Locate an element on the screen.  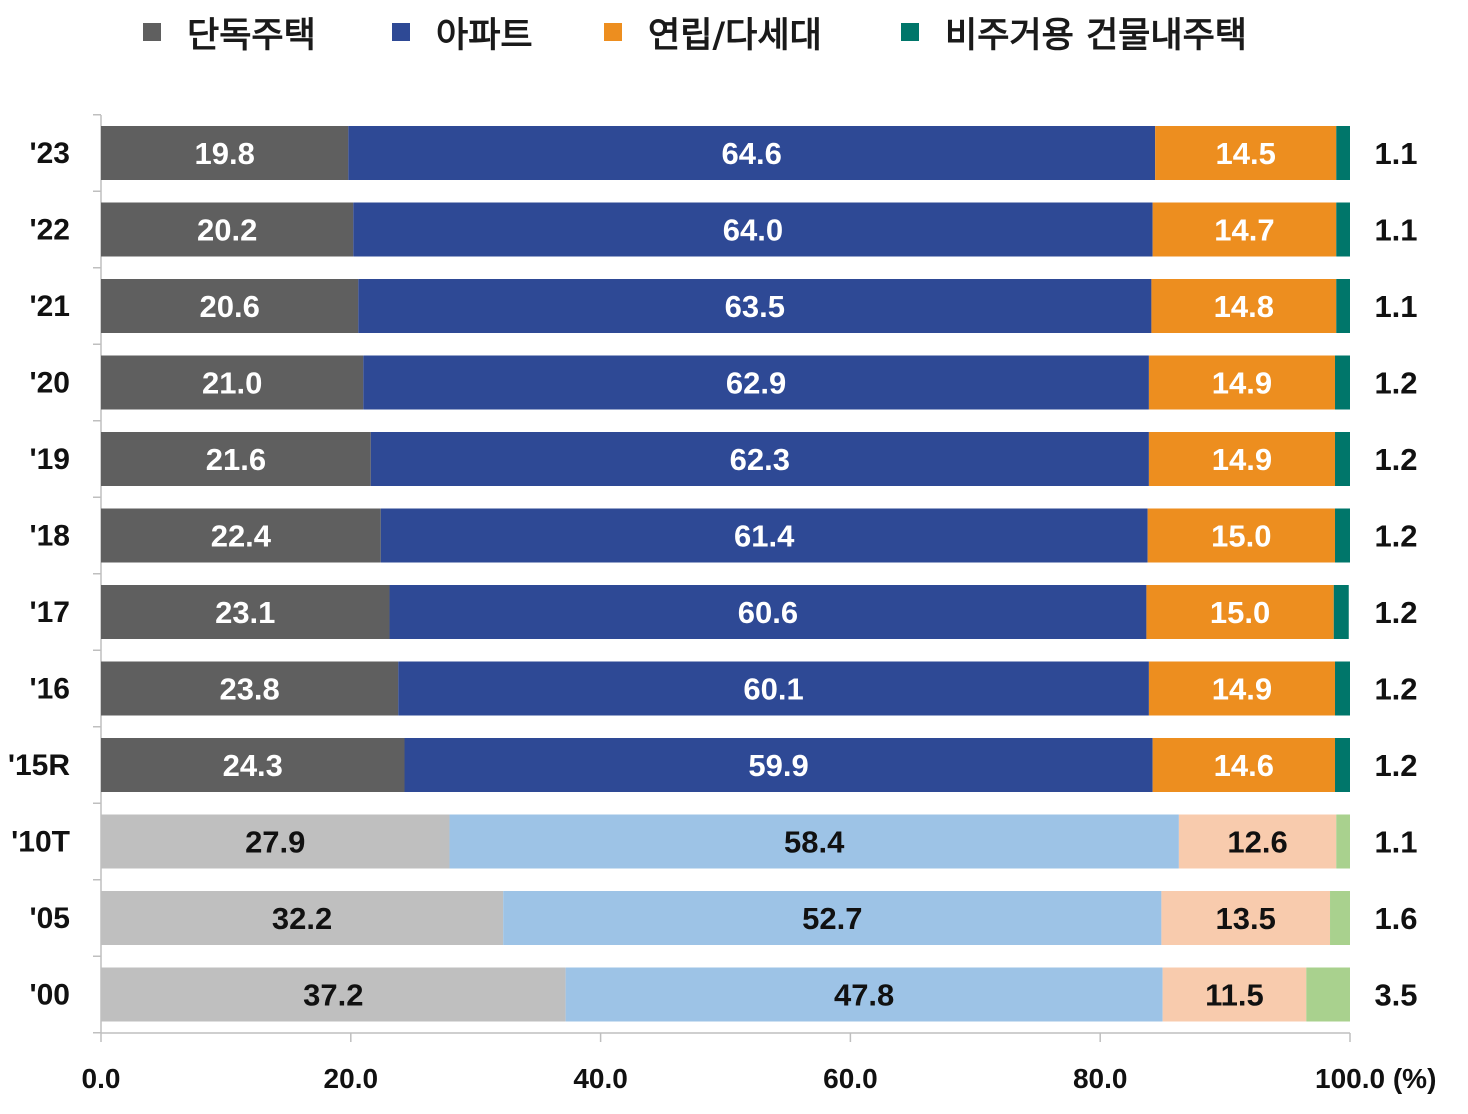
legend-label: 연립/다세대 is located at coordinates (735, 35).